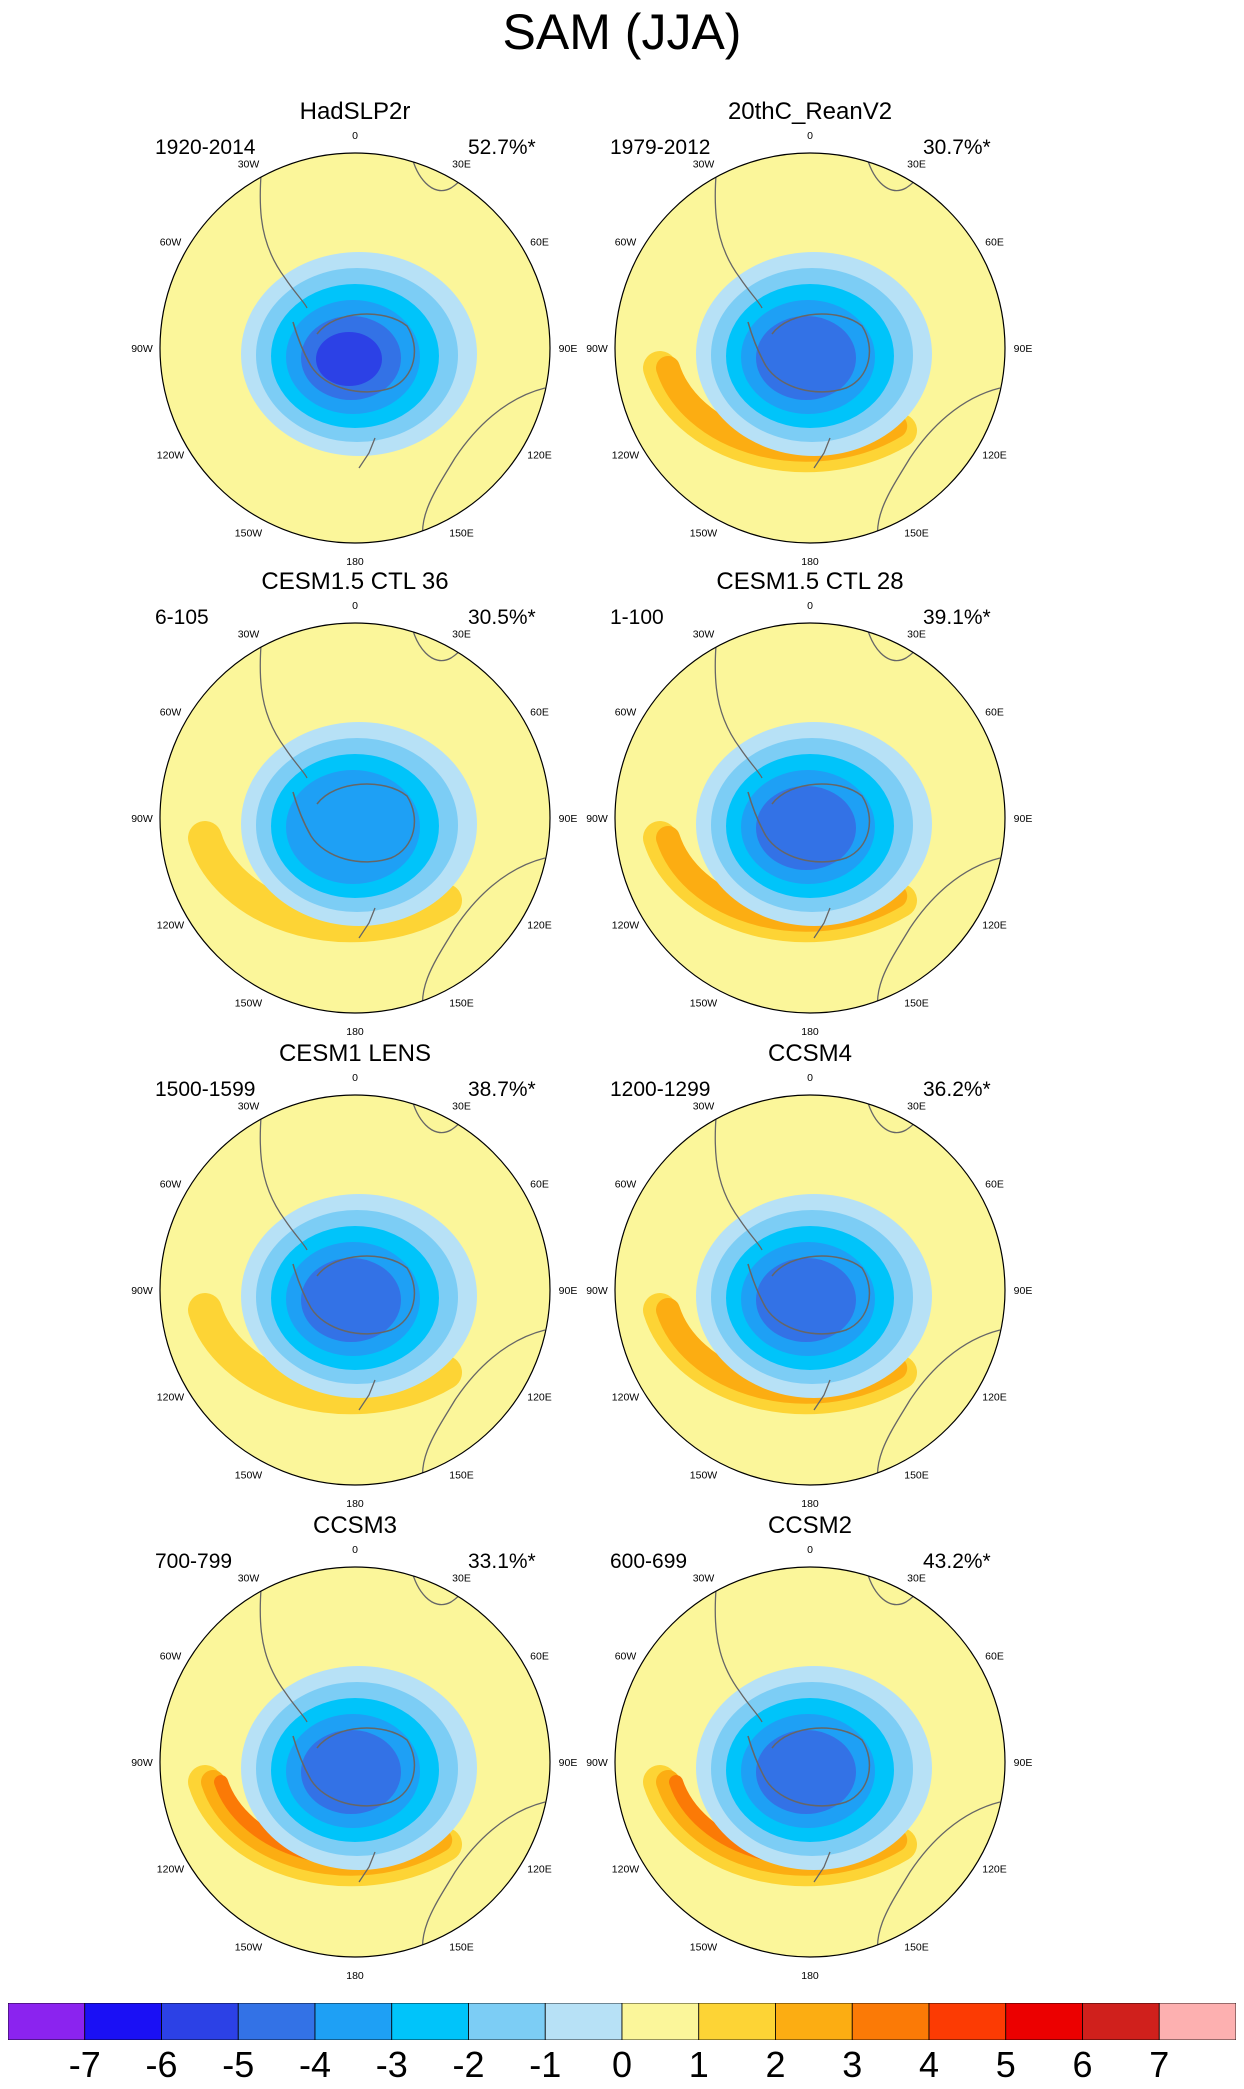  Describe the element at coordinates (957, 147) in the screenshot. I see `panel-explained-variance: 30.7%*` at that location.